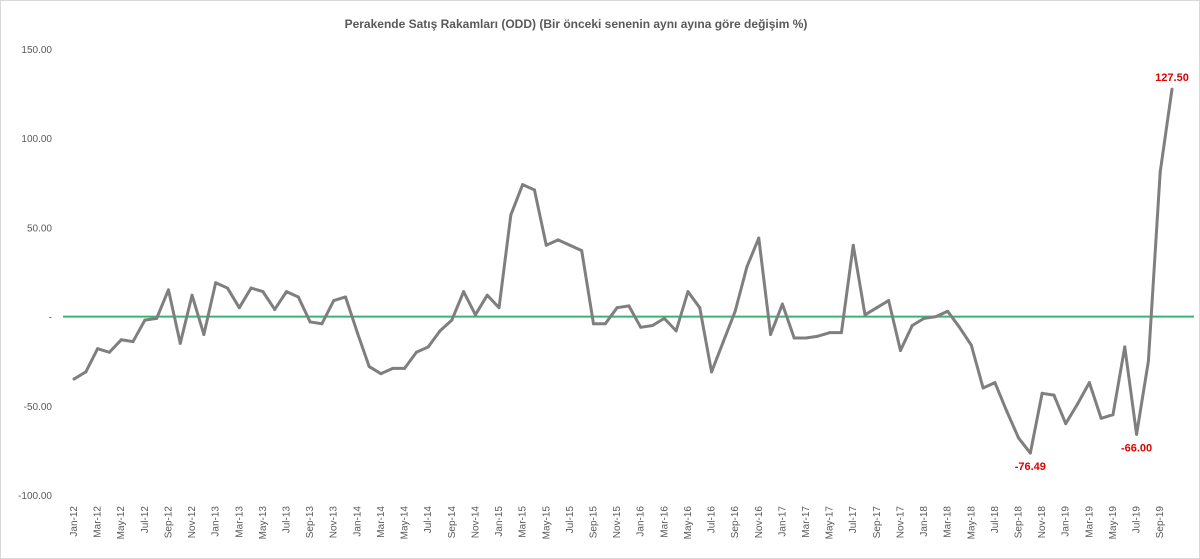  I want to click on x-tick-label: Jan-12, so click(74, 521).